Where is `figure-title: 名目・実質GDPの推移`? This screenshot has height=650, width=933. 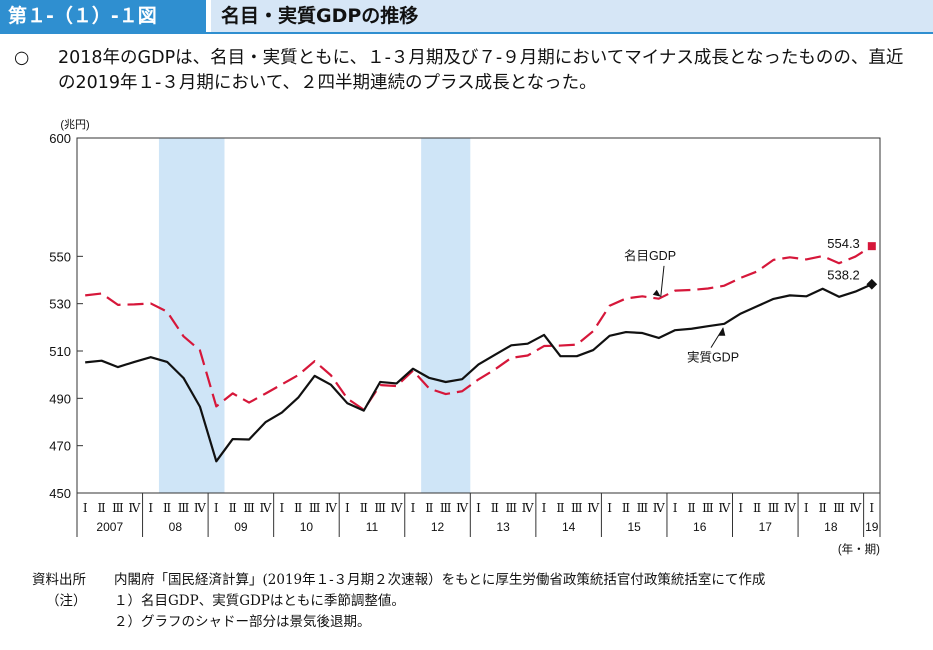
figure-title: 名目・実質GDPの推移 is located at coordinates (572, 16).